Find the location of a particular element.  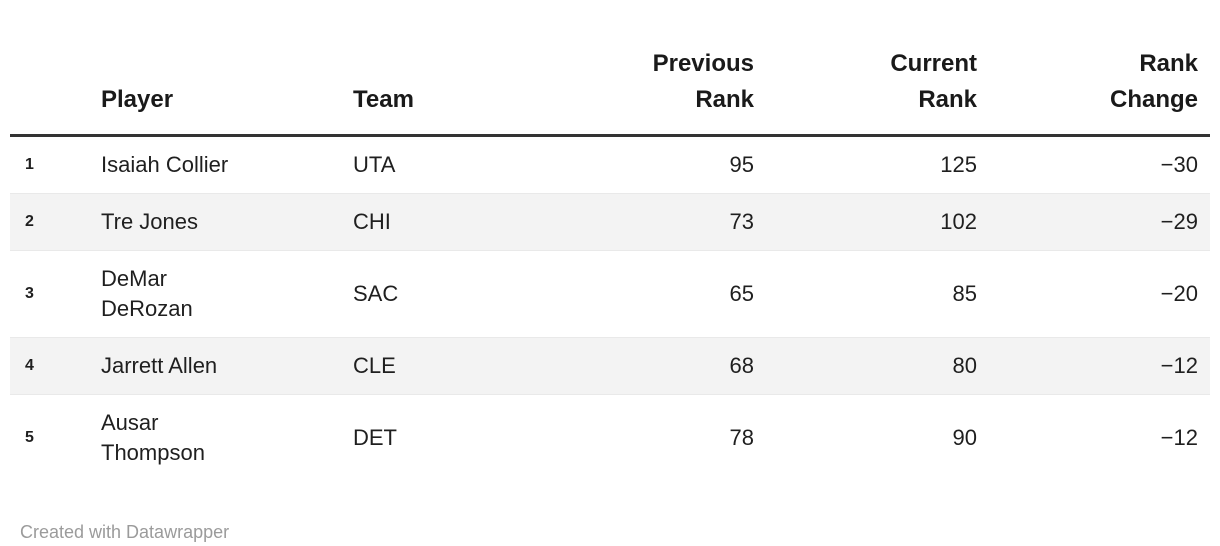

column-header-row-number is located at coordinates (49, 68).